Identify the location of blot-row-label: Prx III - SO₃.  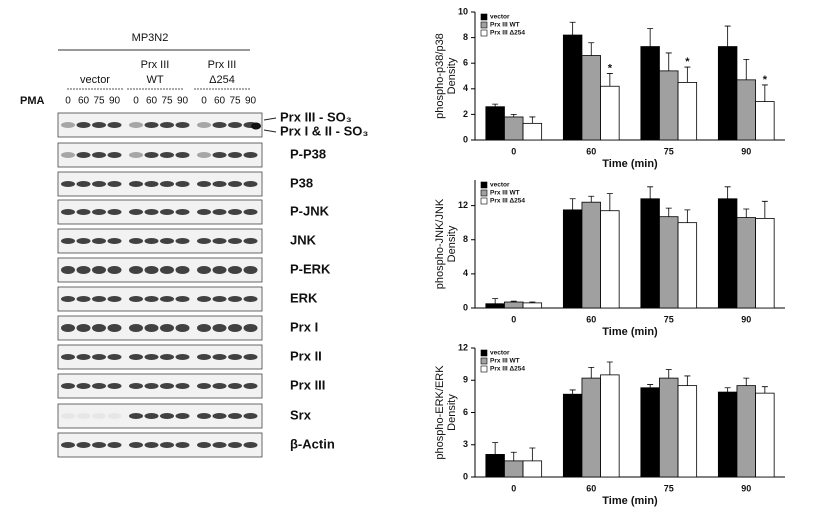
(316, 116).